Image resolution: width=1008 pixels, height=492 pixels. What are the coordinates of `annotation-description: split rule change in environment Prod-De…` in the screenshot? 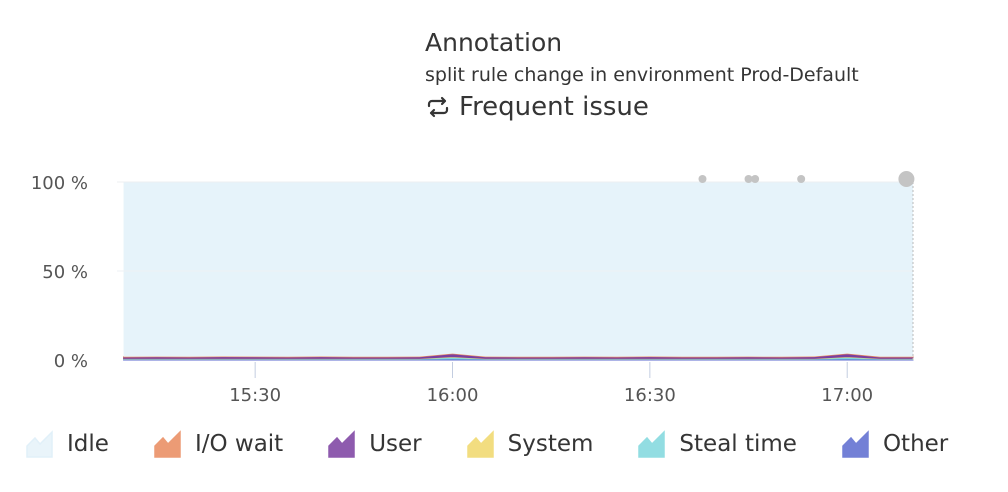 It's located at (642, 75).